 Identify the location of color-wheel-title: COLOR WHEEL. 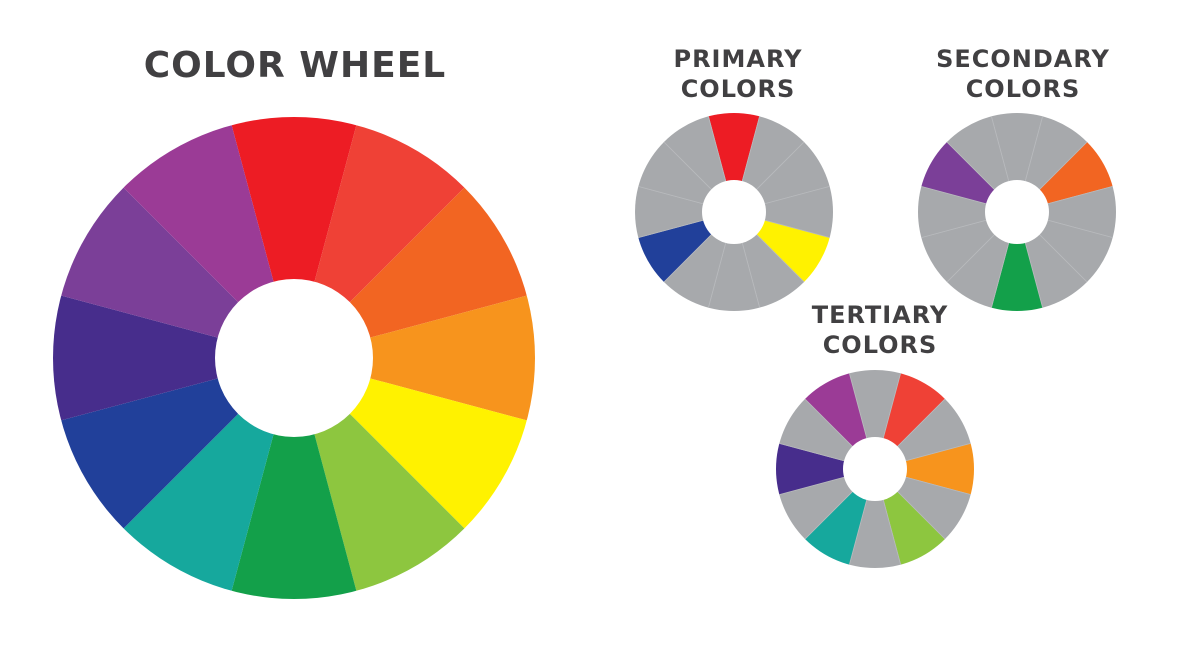
(295, 65).